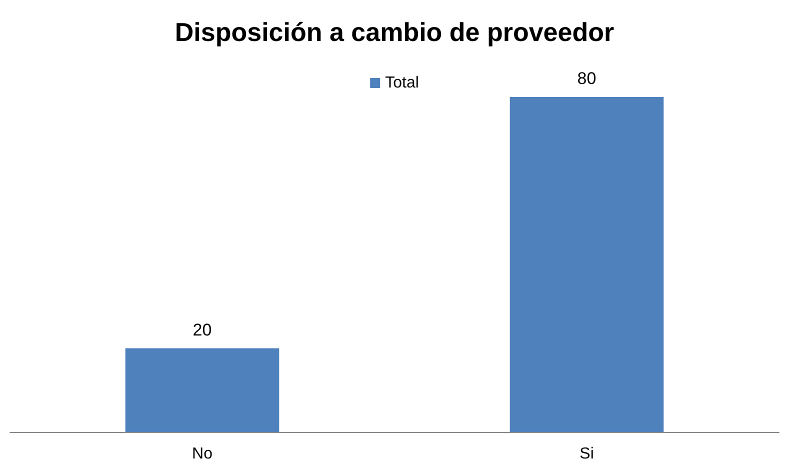 Image resolution: width=789 pixels, height=468 pixels. I want to click on legend-label: Total, so click(402, 83).